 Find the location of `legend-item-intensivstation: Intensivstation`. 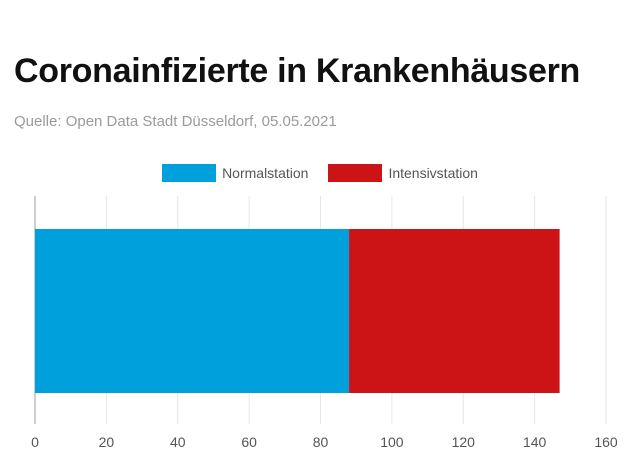

legend-item-intensivstation: Intensivstation is located at coordinates (403, 173).